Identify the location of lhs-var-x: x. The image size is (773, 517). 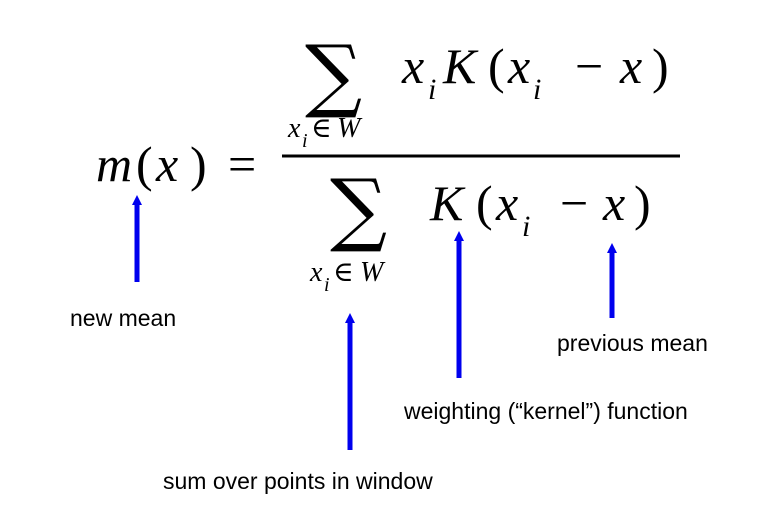
(166, 164).